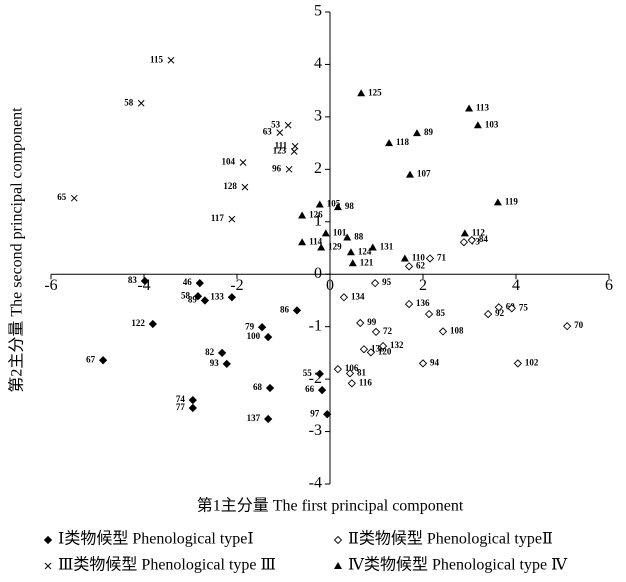 The width and height of the screenshot is (626, 582). Describe the element at coordinates (403, 142) in the screenshot. I see `point-label: 118` at that location.